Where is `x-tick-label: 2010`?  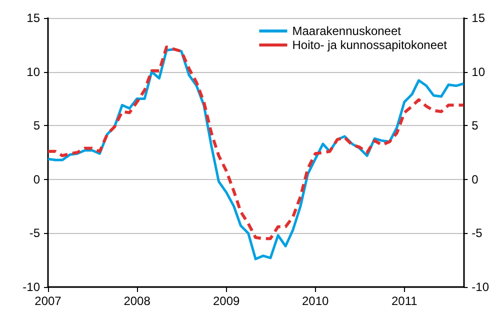
x-tick-label: 2010 is located at coordinates (316, 301).